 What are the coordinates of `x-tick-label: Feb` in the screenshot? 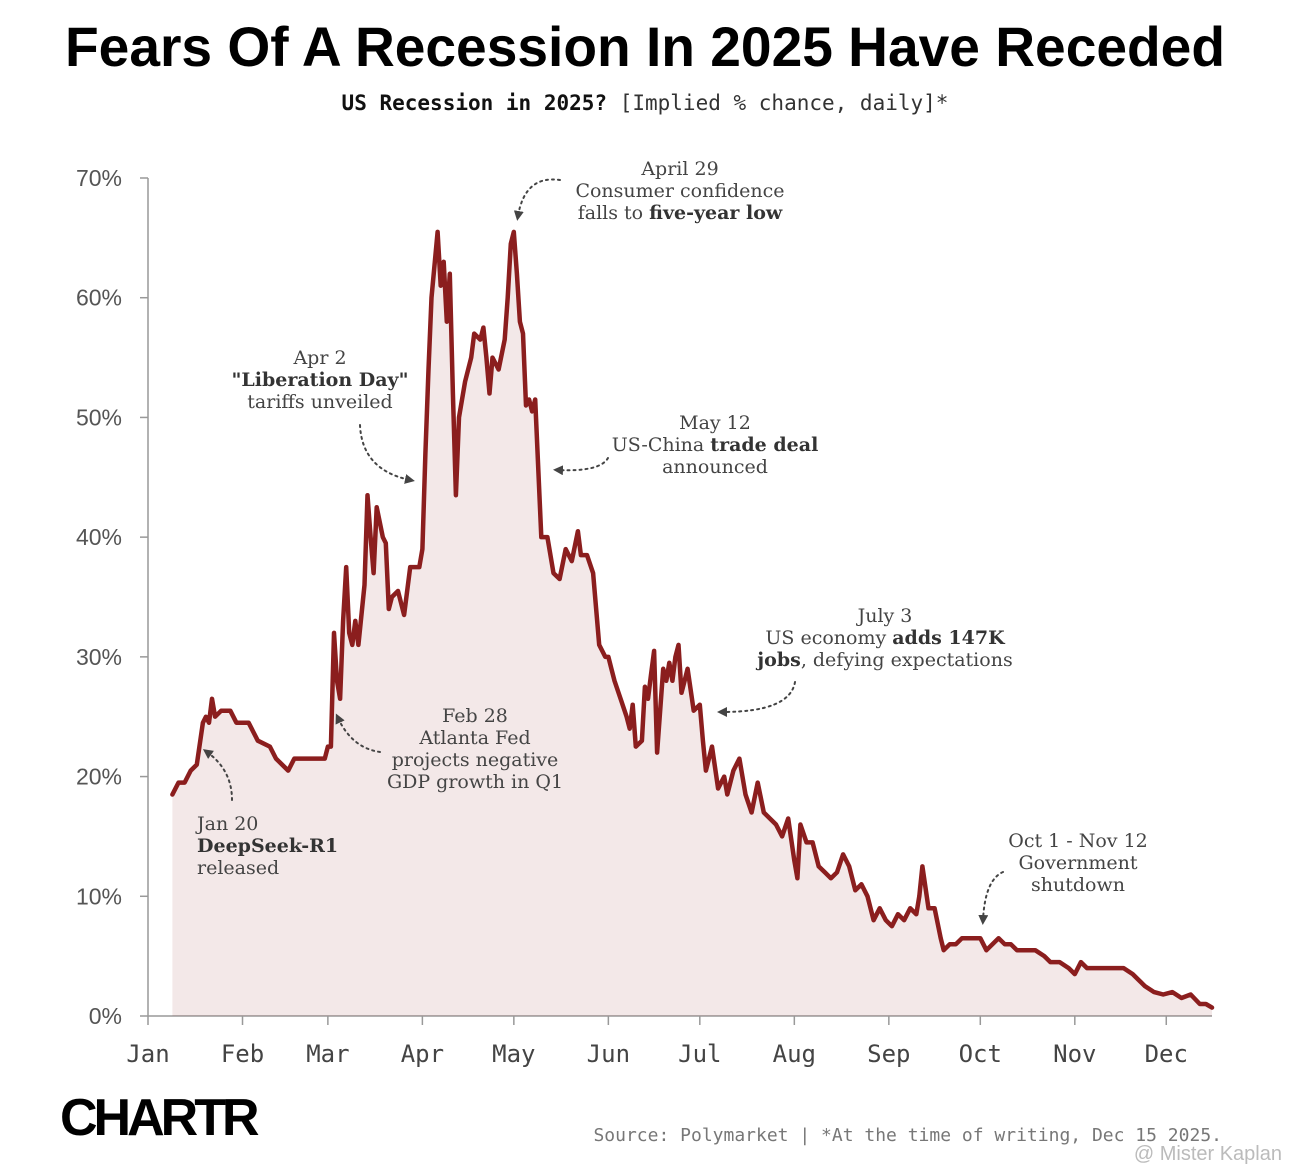 It's located at (242, 1054).